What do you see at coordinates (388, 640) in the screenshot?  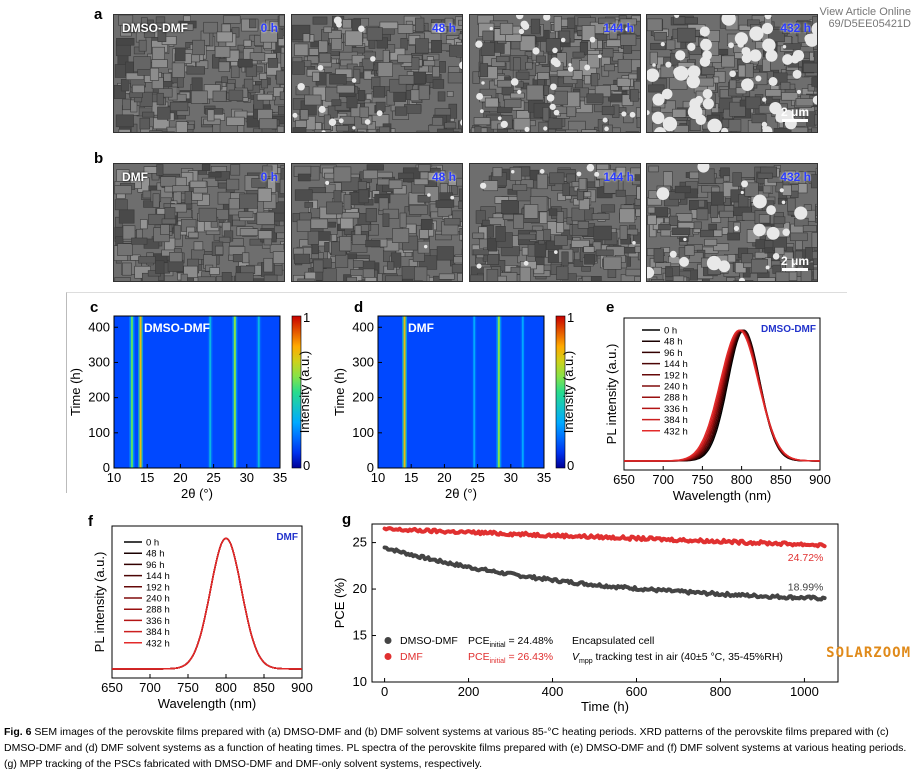 I see `legend-marker` at bounding box center [388, 640].